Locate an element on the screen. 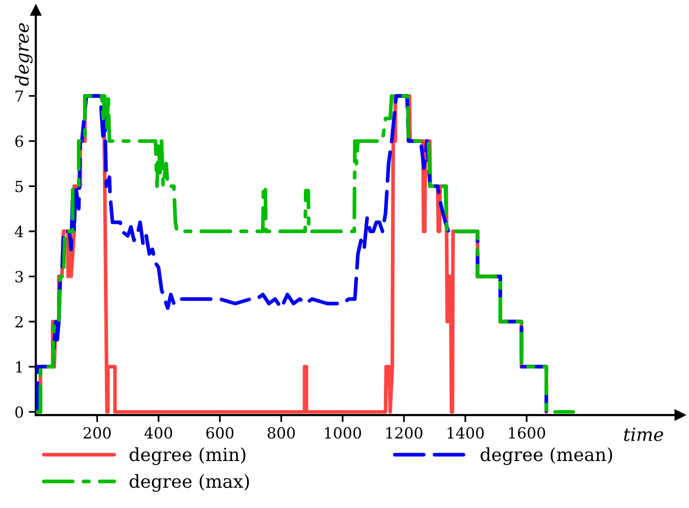 Image resolution: width=689 pixels, height=508 pixels. y-tick-label: 0 is located at coordinates (19, 412).